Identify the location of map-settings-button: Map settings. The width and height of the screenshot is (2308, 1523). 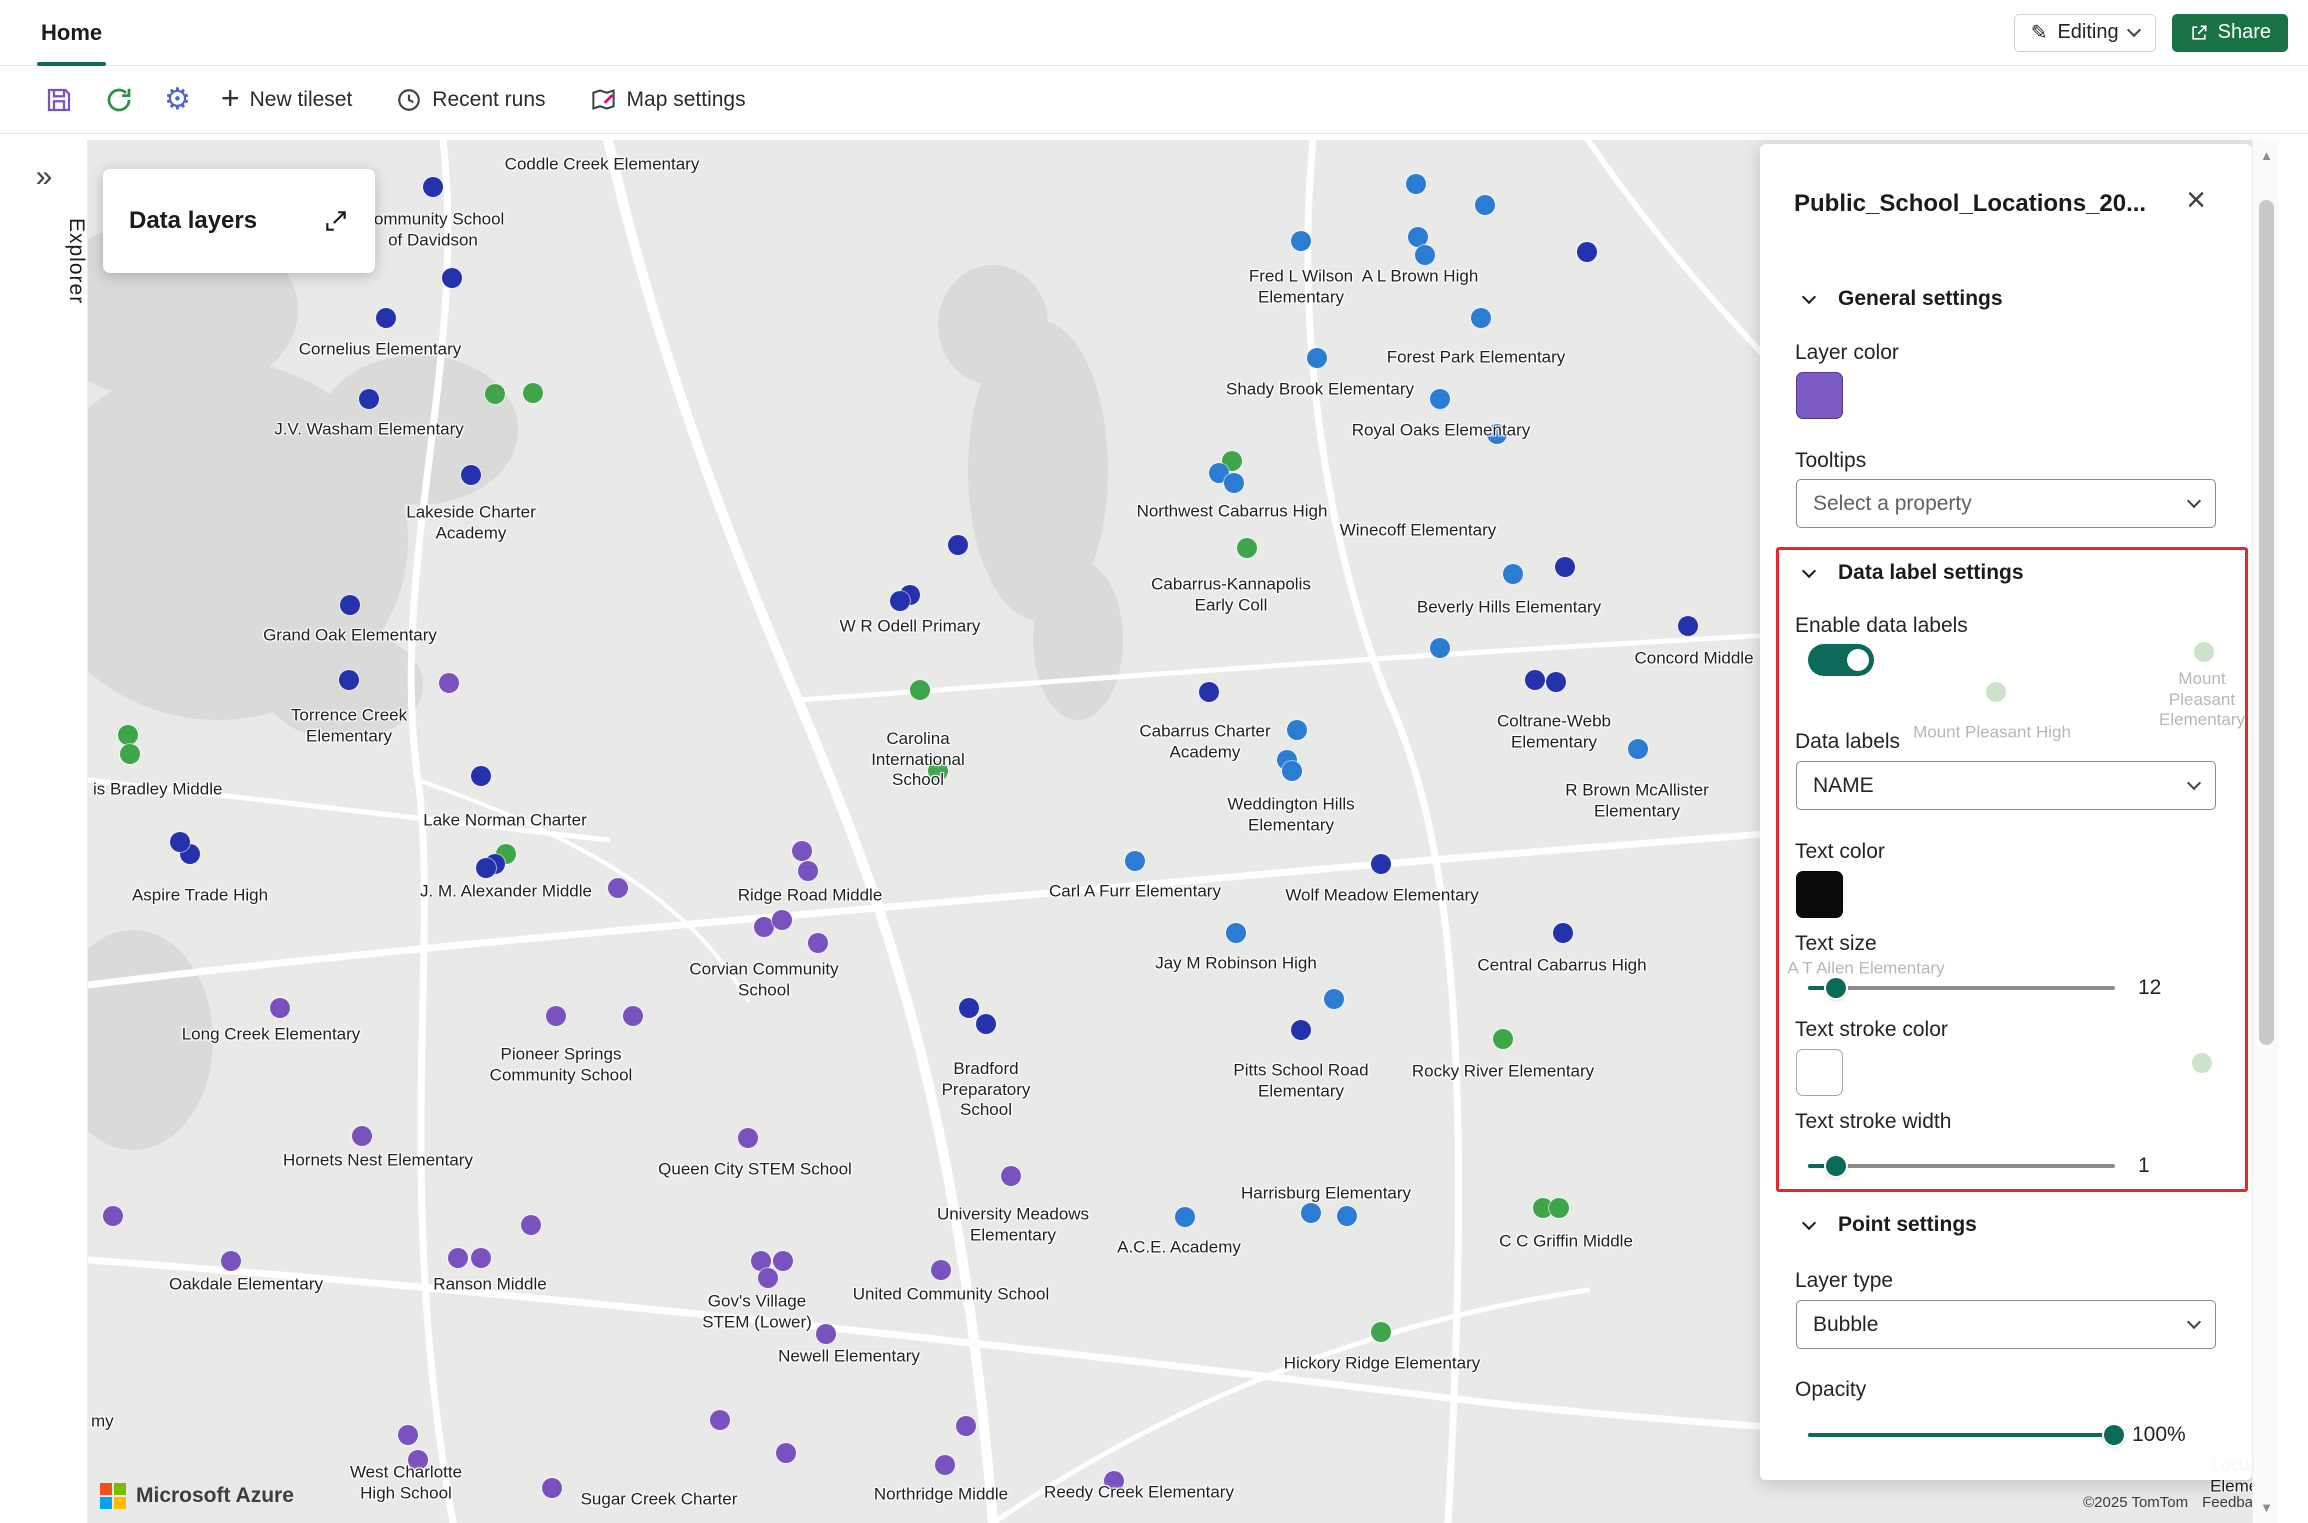
(668, 99).